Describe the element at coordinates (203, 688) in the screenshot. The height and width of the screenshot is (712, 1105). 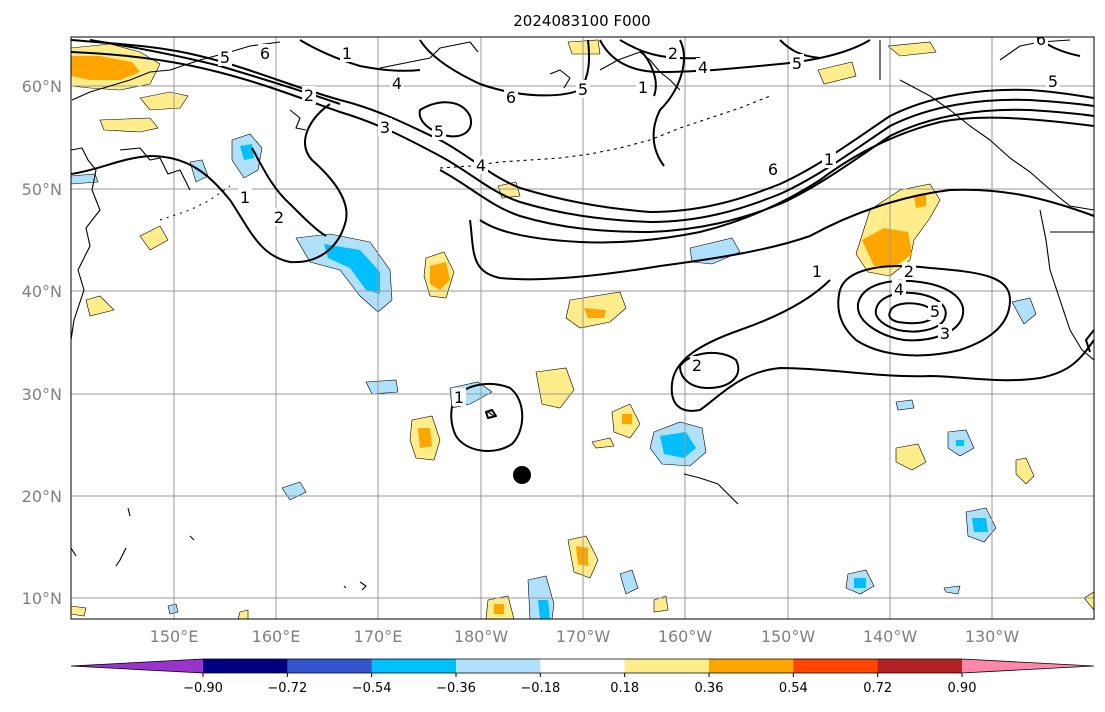
I see `colorbar-tick-label: −0.90` at that location.